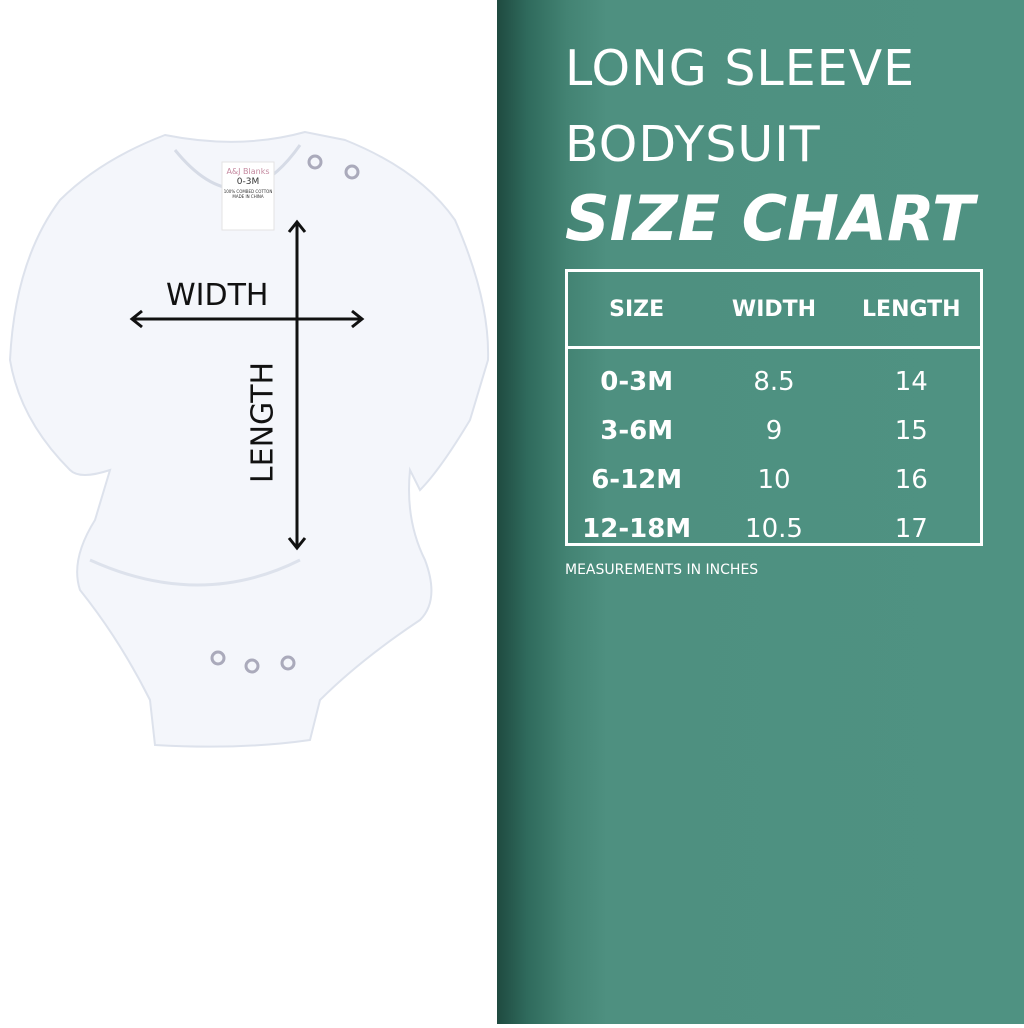 This screenshot has height=1028, width=1024. Describe the element at coordinates (248, 171) in the screenshot. I see `tag-brand: A&J Blanks` at that location.